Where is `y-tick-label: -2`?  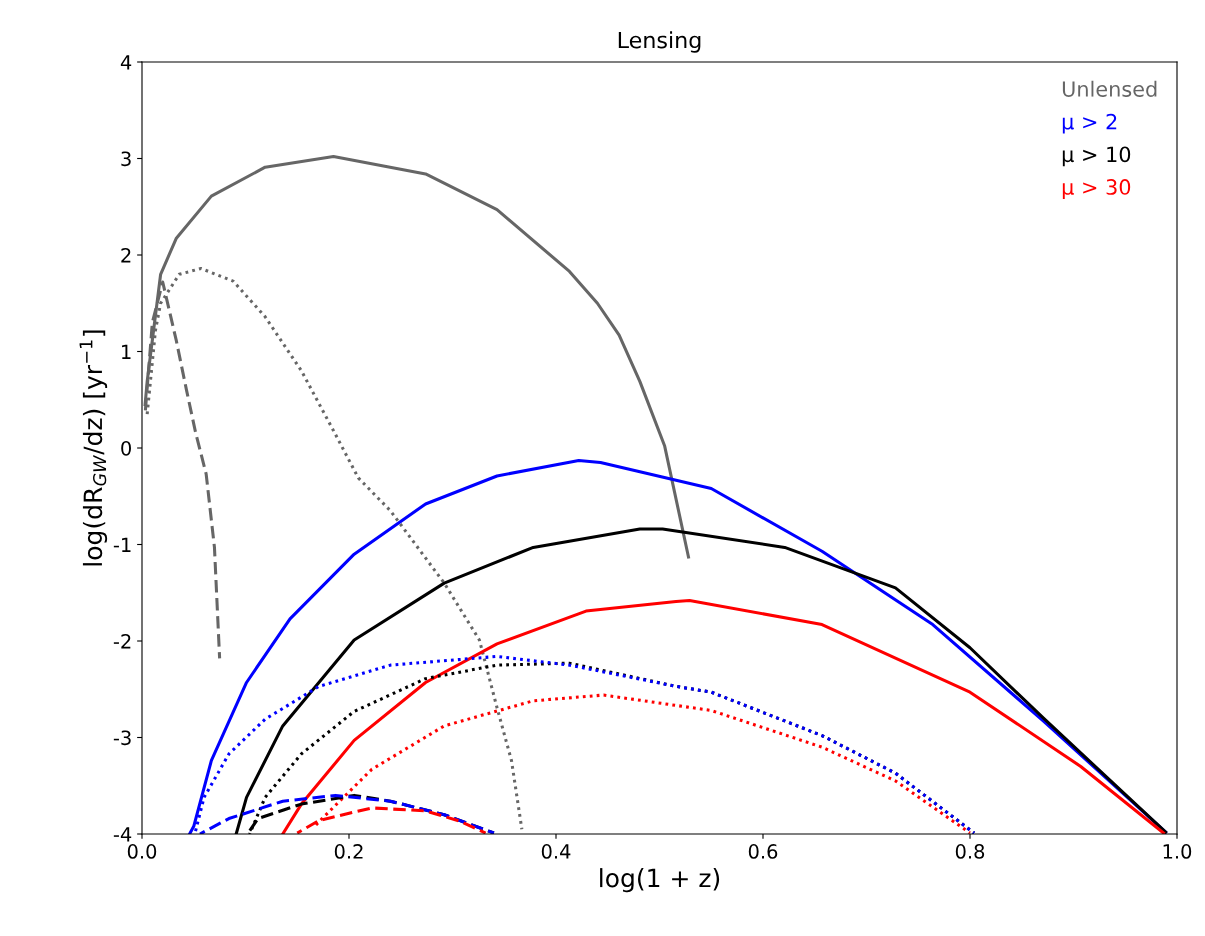
y-tick-label: -2 is located at coordinates (122, 641).